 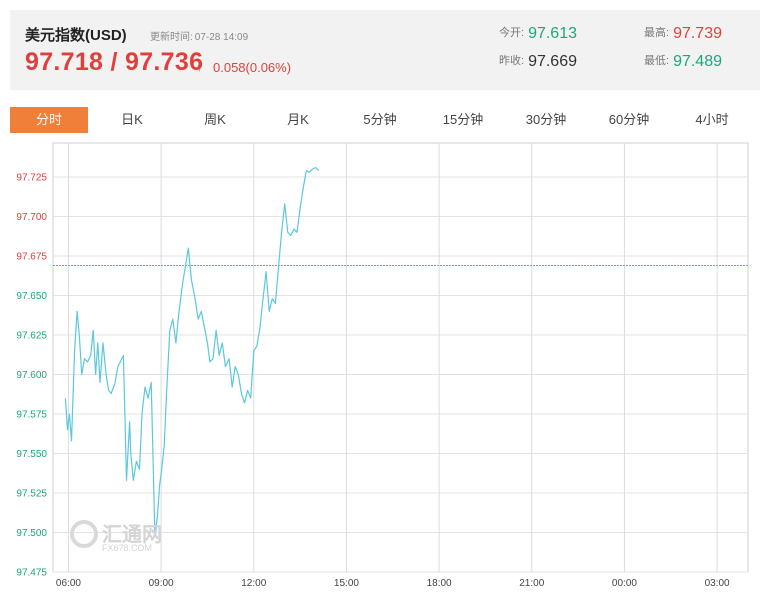 What do you see at coordinates (298, 119) in the screenshot?
I see `tab-monthly-k: 月K` at bounding box center [298, 119].